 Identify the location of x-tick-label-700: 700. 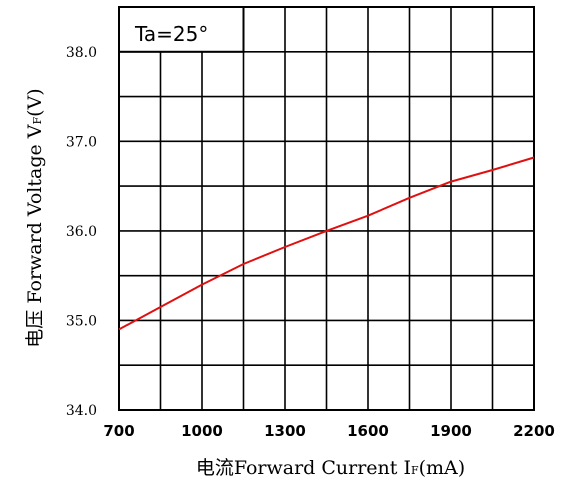
(118, 431).